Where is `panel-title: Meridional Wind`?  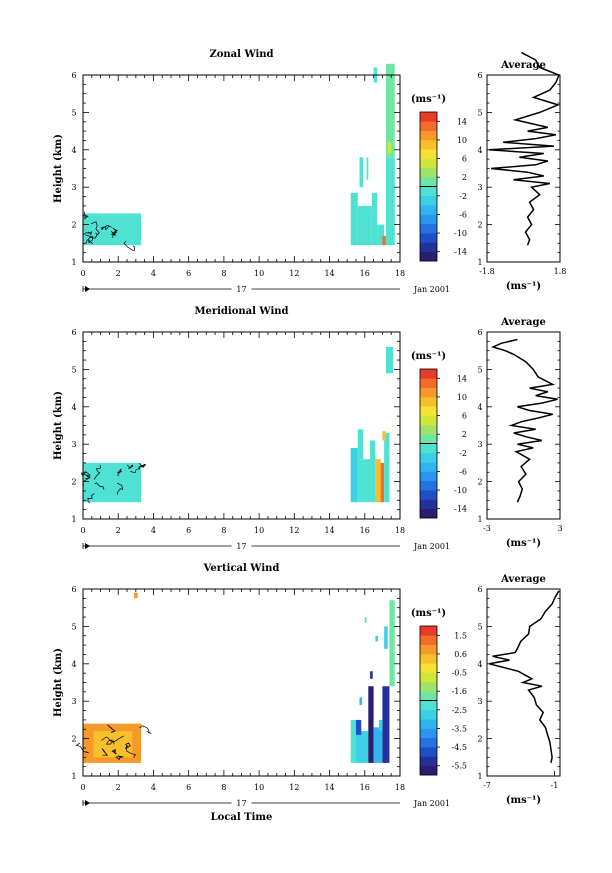 panel-title: Meridional Wind is located at coordinates (241, 311).